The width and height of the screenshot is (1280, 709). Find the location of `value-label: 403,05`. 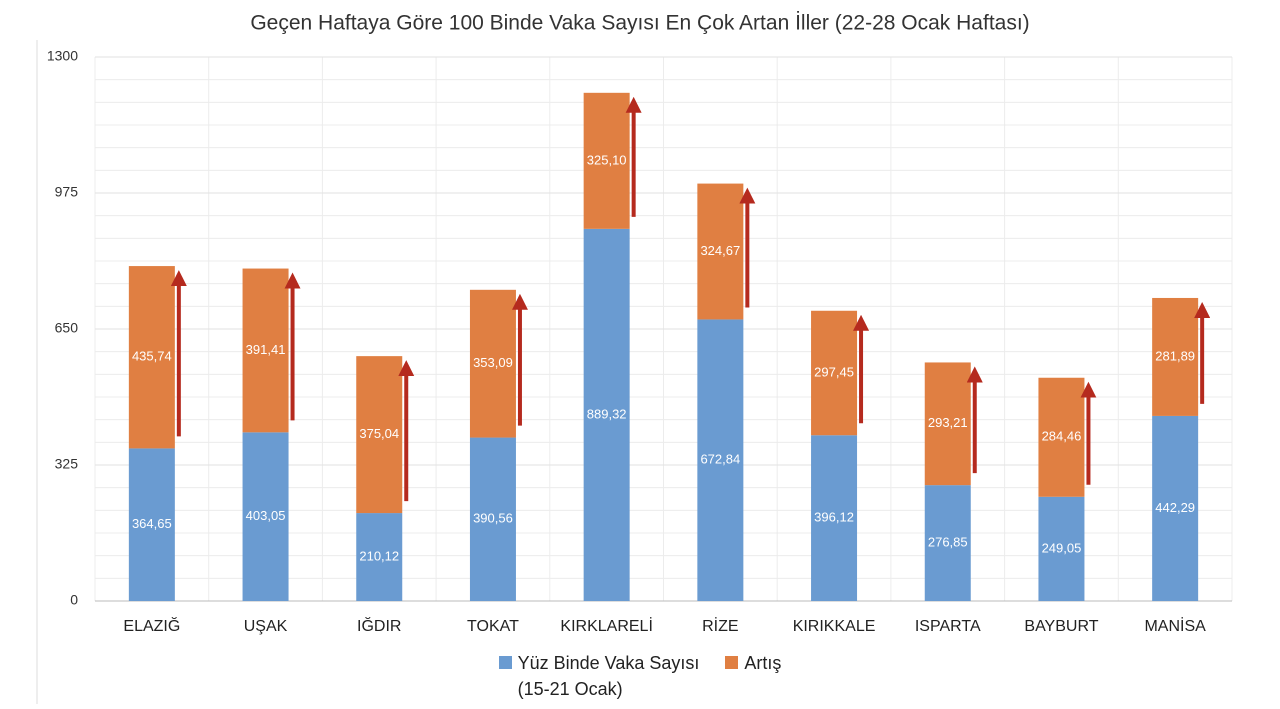

value-label: 403,05 is located at coordinates (266, 515).